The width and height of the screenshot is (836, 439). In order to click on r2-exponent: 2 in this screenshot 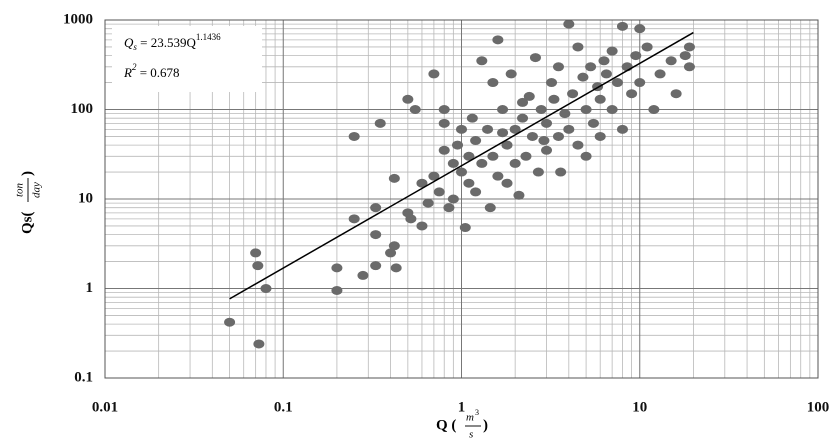, I will do `click(134, 67)`.